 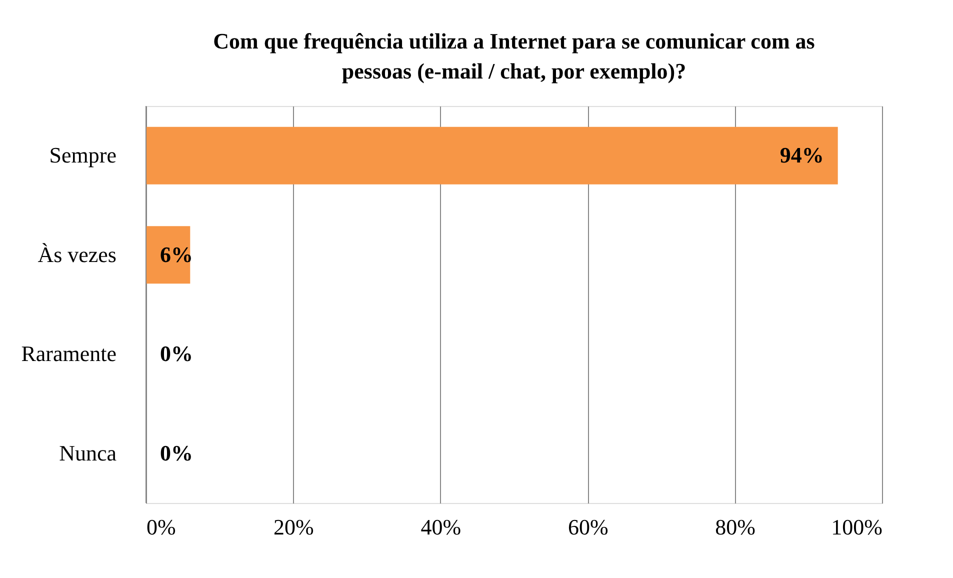 What do you see at coordinates (856, 527) in the screenshot?
I see `x-tick-label: 100%` at bounding box center [856, 527].